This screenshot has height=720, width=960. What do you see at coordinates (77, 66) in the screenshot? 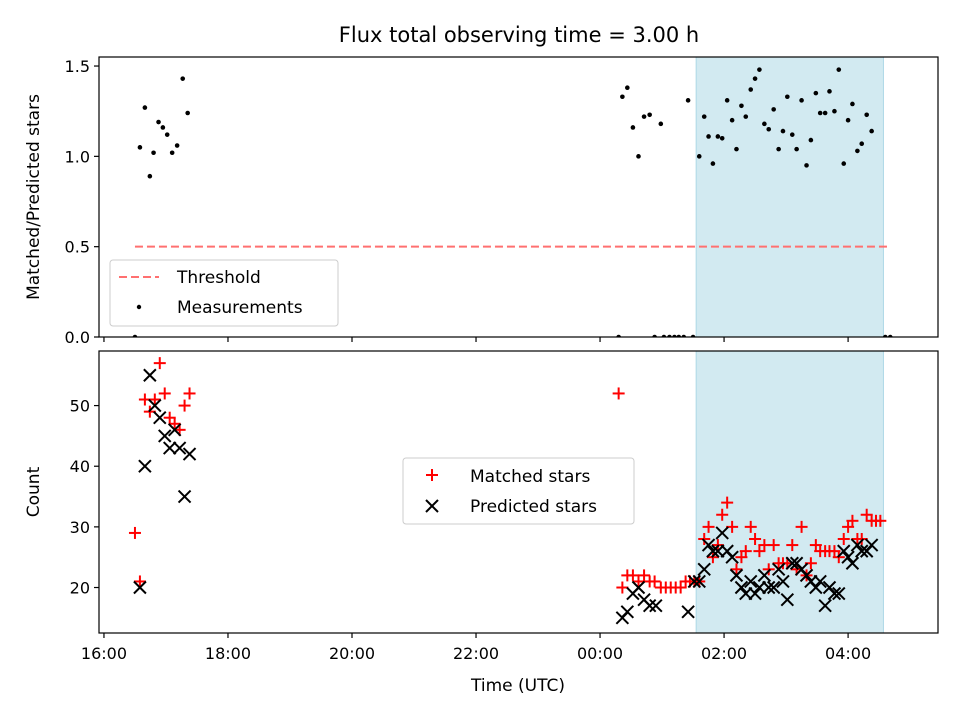
I see `top-ytick-label: 1.5` at bounding box center [77, 66].